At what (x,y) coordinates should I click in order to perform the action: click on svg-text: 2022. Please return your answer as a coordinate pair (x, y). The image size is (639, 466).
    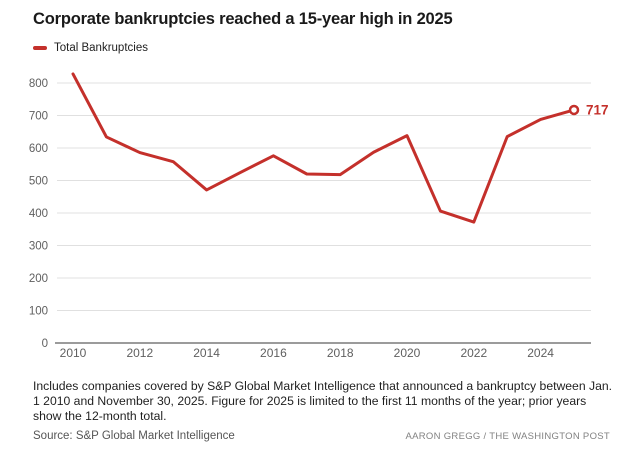
    Looking at the image, I should click on (473, 353).